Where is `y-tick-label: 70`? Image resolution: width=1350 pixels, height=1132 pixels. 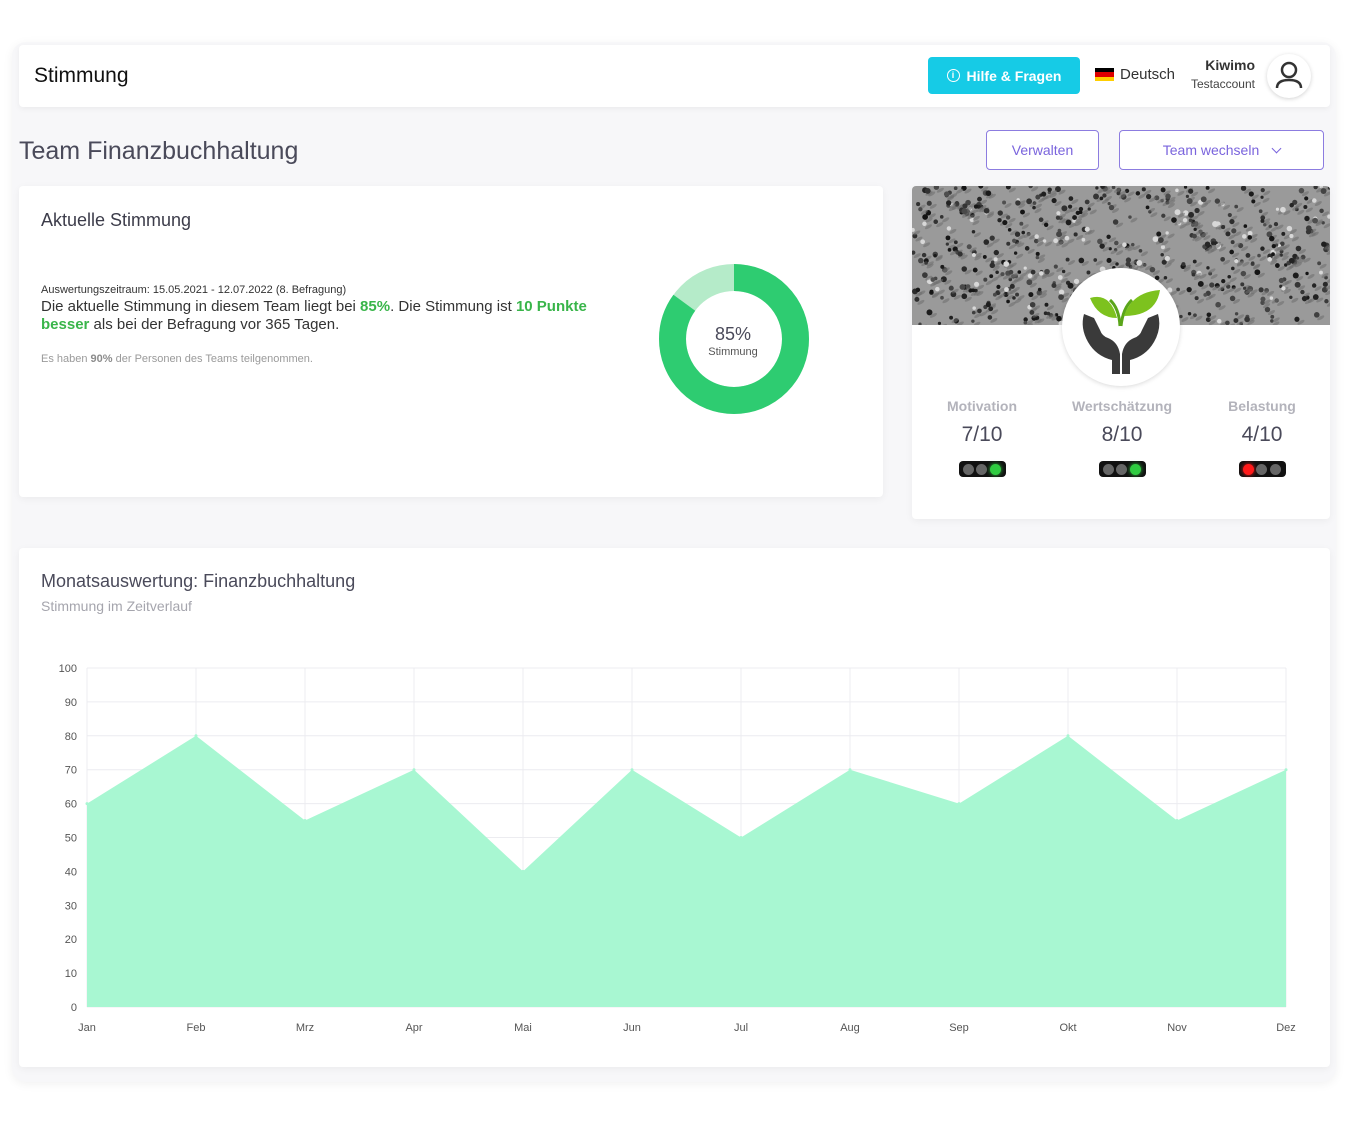 y-tick-label: 70 is located at coordinates (71, 771).